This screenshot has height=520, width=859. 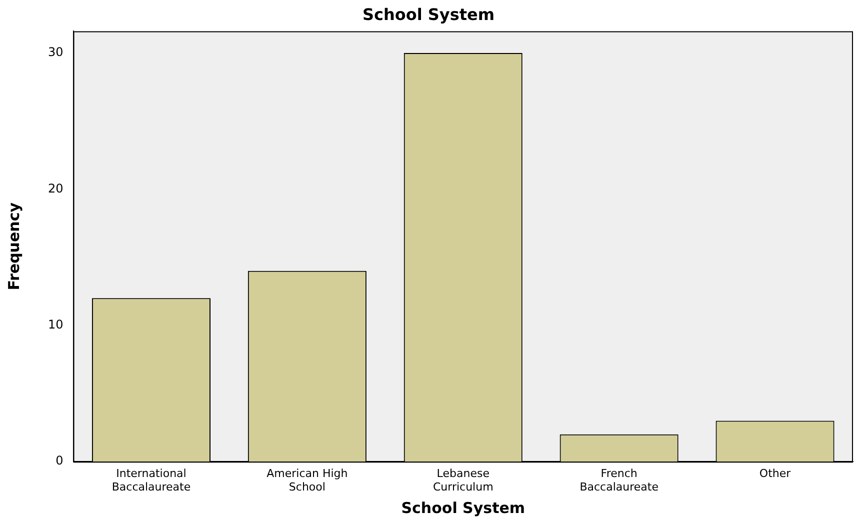 I want to click on y-tick-label: 0, so click(x=60, y=461).